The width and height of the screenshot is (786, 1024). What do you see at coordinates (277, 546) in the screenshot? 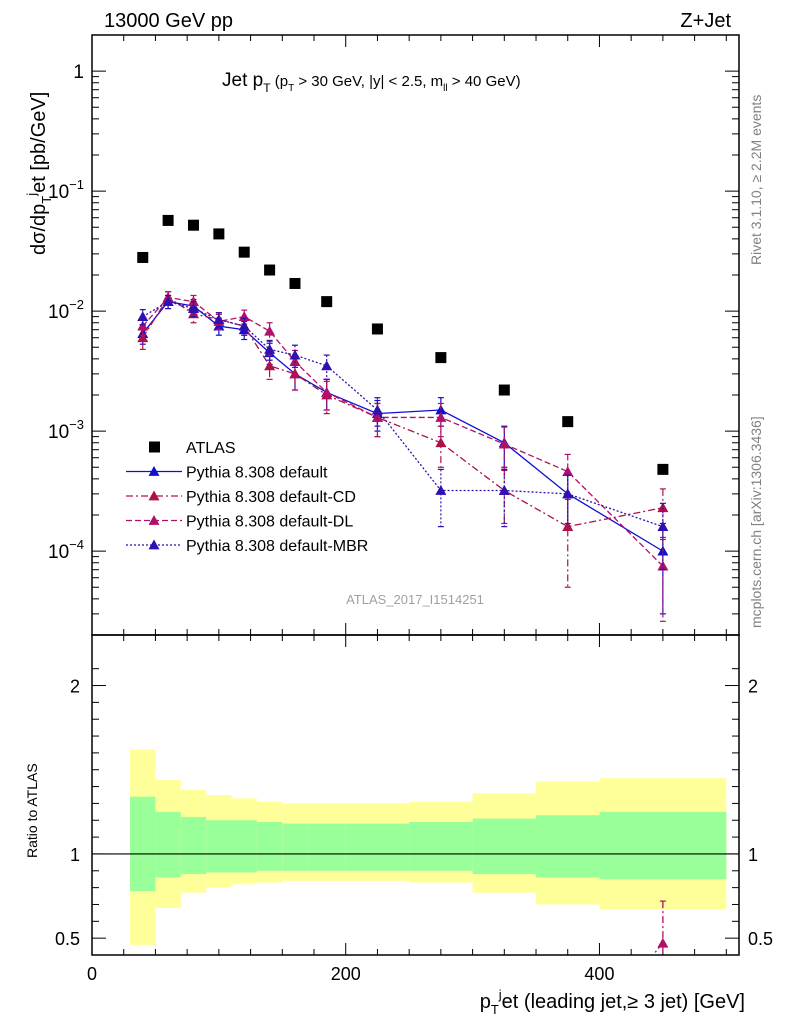
I see `legend-label-4: Pythia 8.308 default-MBR` at bounding box center [277, 546].